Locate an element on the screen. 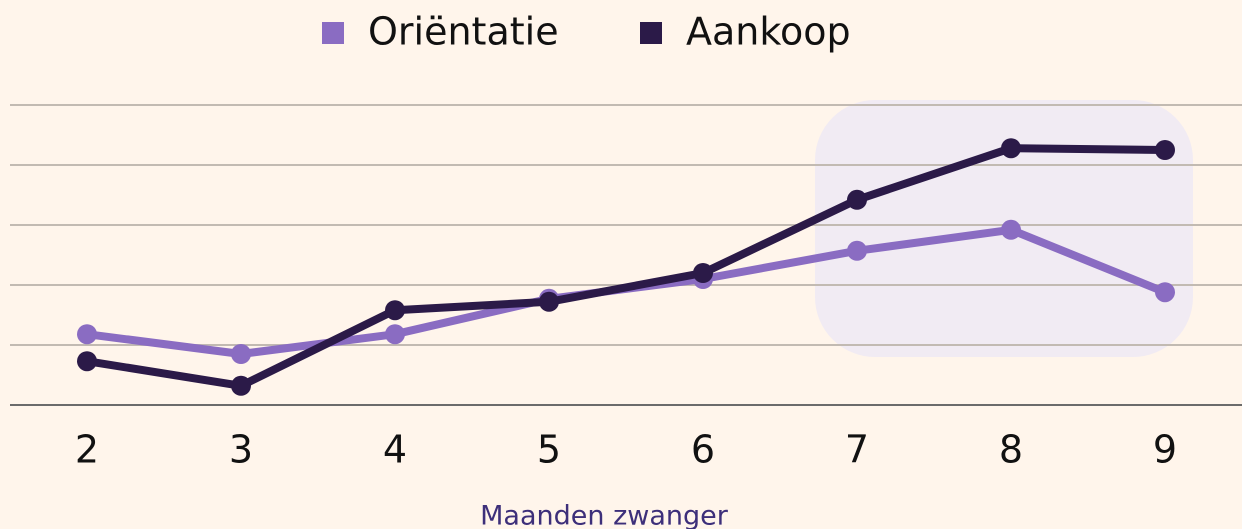 Image resolution: width=1242 pixels, height=529 pixels. x-axis-label: Maanden zwanger is located at coordinates (604, 515).